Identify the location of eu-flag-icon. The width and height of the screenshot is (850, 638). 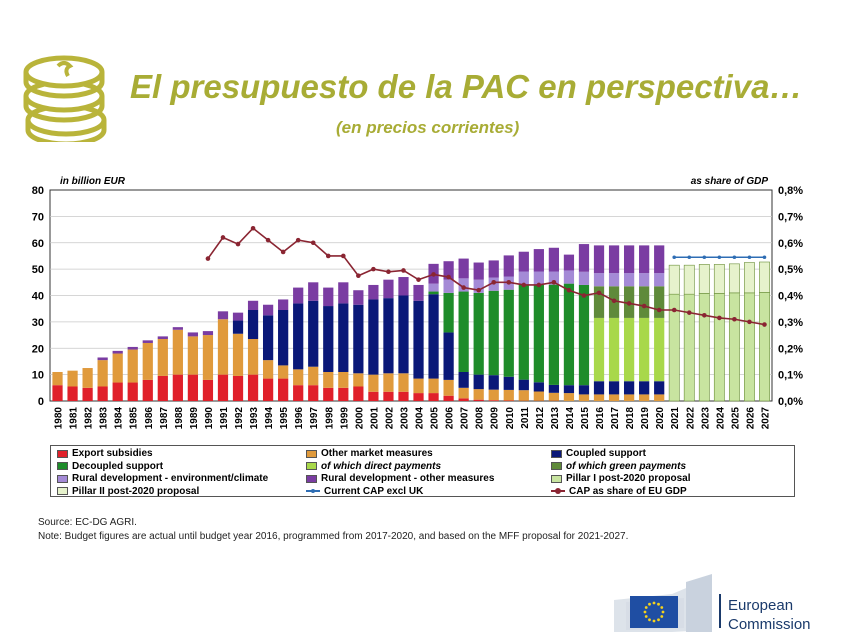
(667, 603).